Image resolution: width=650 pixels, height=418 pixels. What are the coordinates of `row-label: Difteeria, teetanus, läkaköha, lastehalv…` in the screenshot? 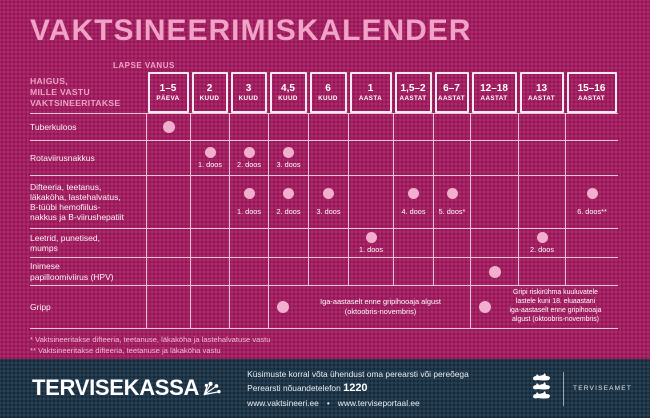 It's located at (77, 202).